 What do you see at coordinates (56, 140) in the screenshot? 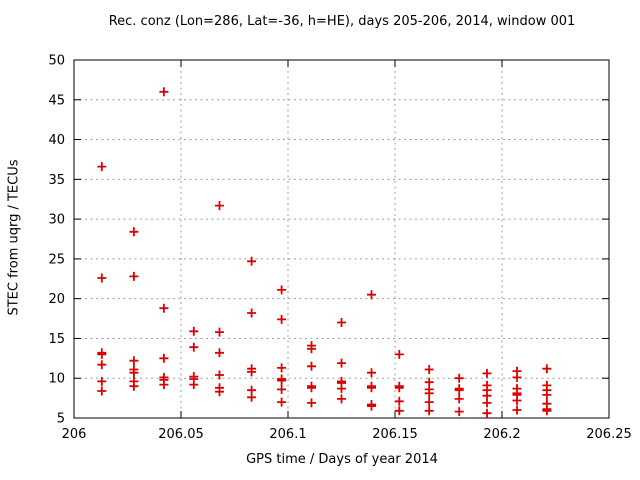
I see `y-tick-label: 40` at bounding box center [56, 140].